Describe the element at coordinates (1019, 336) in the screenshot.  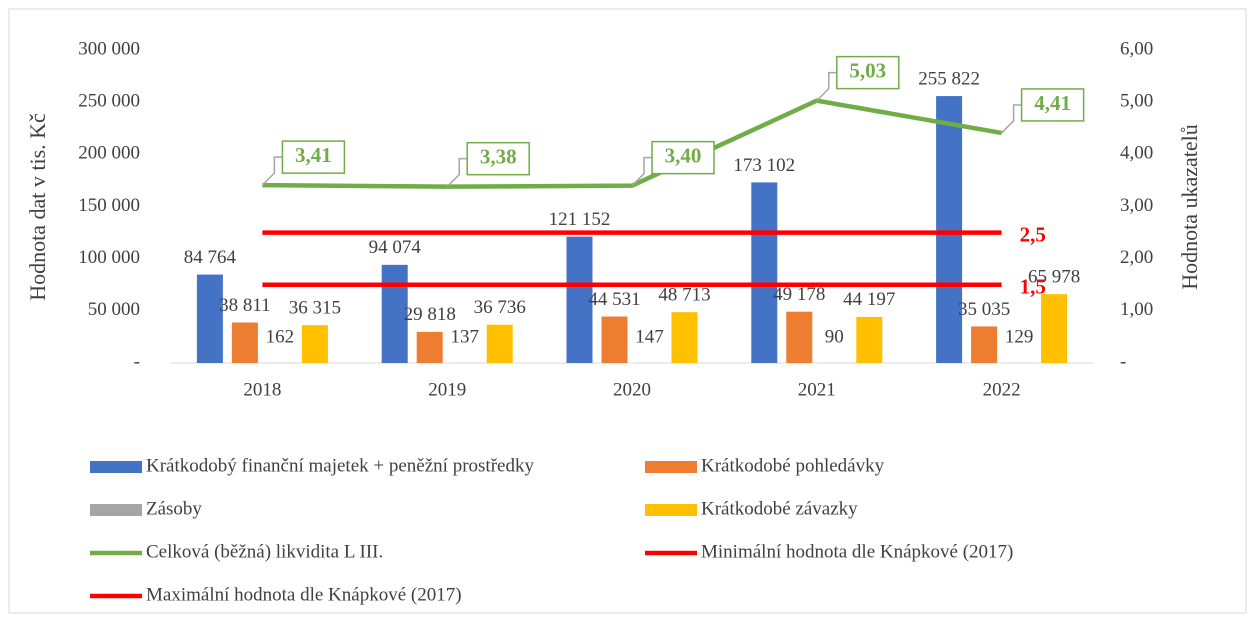
I see `data-label: 129` at that location.